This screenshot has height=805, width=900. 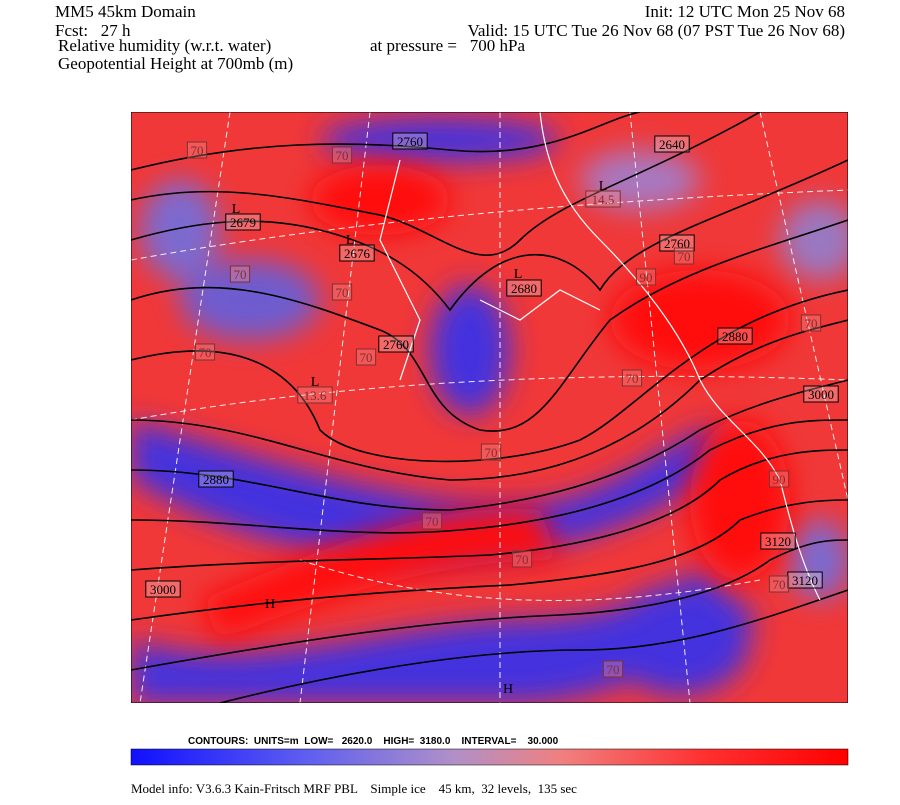 What do you see at coordinates (175, 63) in the screenshot?
I see `field-name: Geopotential Height at 700mb (m)` at bounding box center [175, 63].